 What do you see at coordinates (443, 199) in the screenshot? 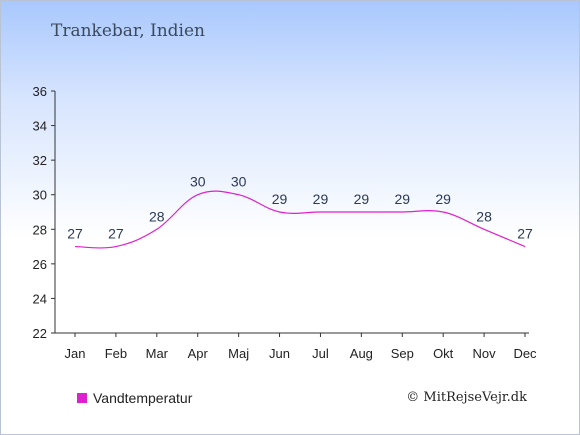
I see `data-label-okt: 29` at bounding box center [443, 199].